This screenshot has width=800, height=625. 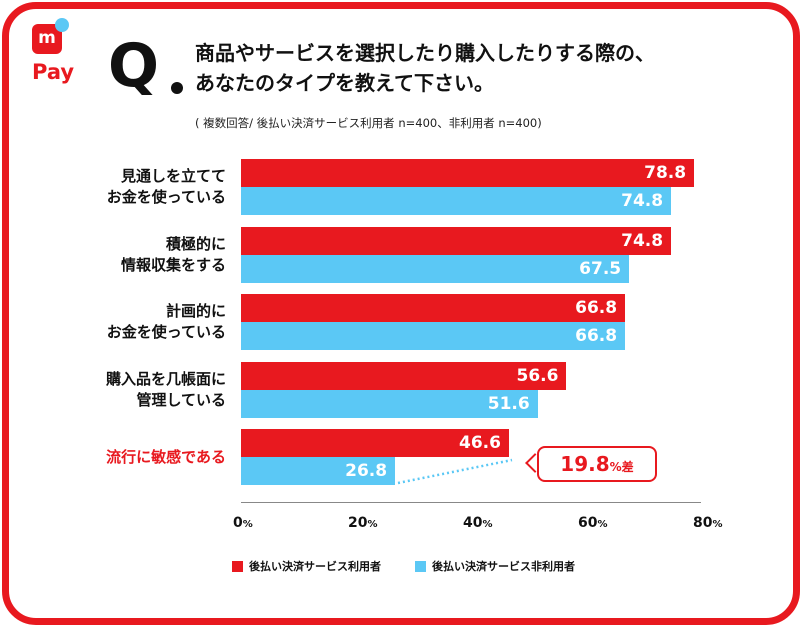 I want to click on x-tick-label: 60%, so click(x=593, y=523).